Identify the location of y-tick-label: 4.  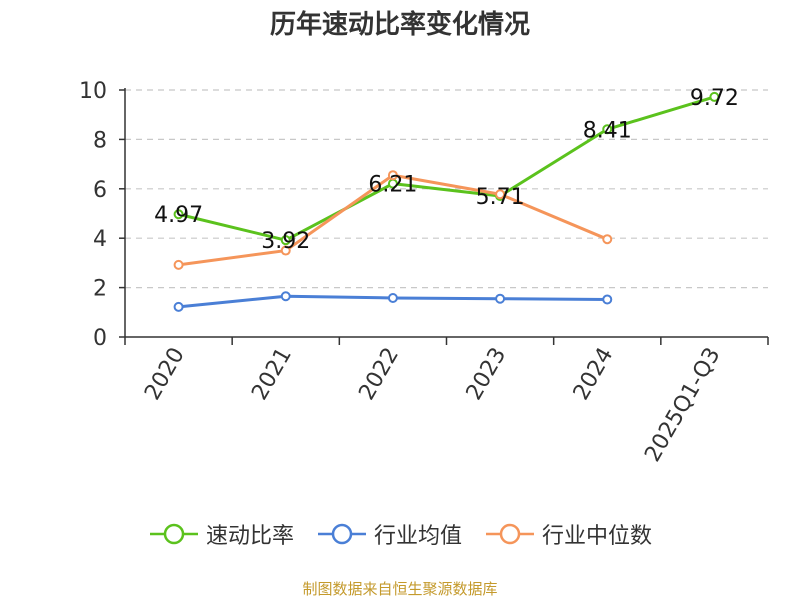
(100, 239).